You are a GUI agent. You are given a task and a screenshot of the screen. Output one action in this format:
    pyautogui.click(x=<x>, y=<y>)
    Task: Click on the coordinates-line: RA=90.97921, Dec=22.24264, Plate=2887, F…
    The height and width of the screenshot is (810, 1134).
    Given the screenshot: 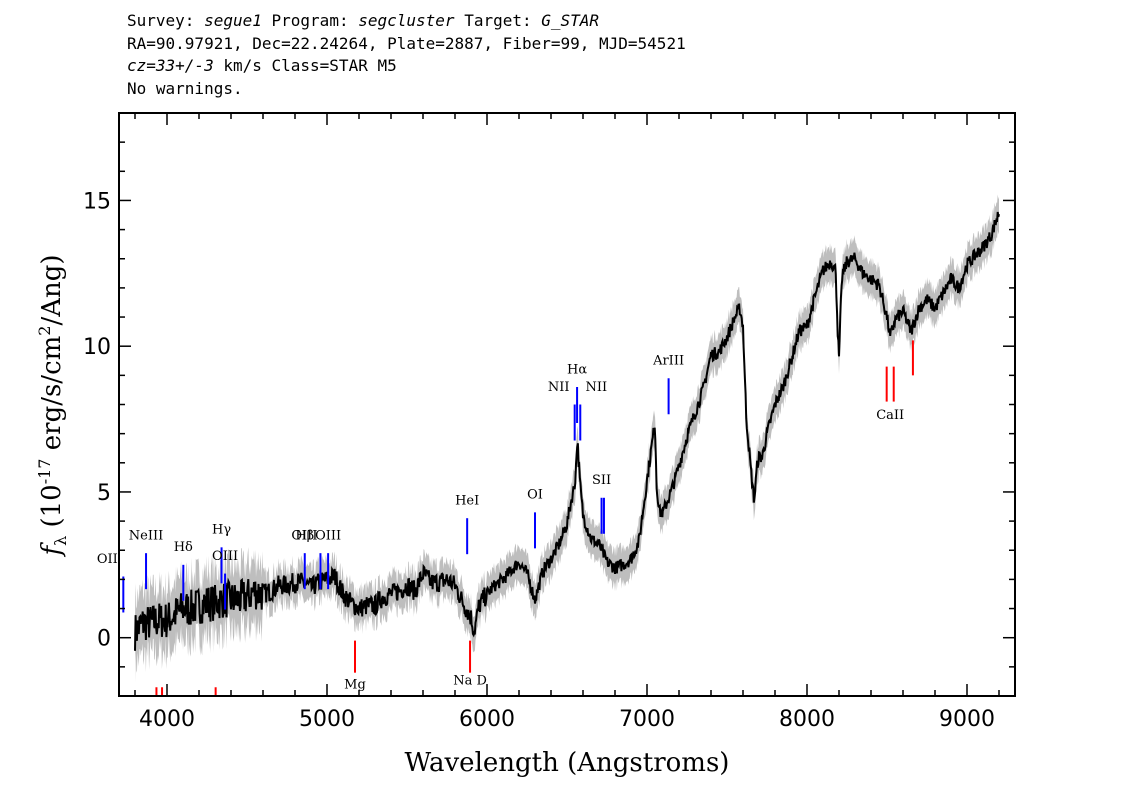 What is the action you would take?
    pyautogui.click(x=406, y=43)
    